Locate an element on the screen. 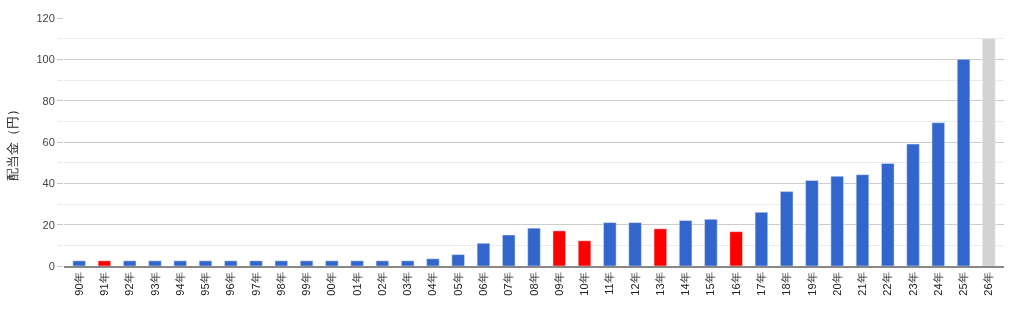 This screenshot has width=1024, height=321. x-tick-label: 11年 is located at coordinates (609, 283).